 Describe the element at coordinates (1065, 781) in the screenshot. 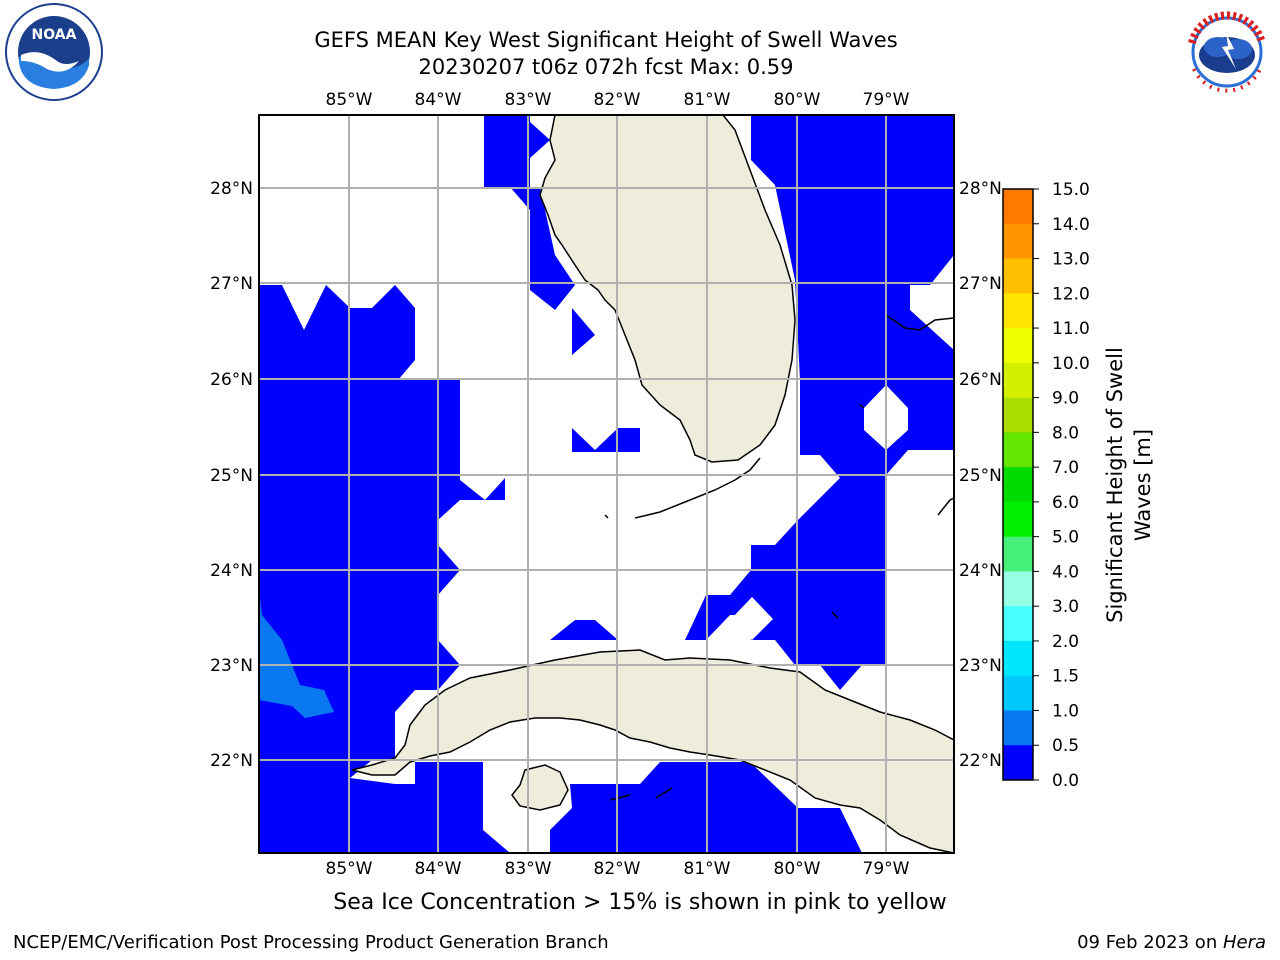

I see `colorbar-tick-label: 0.0` at that location.